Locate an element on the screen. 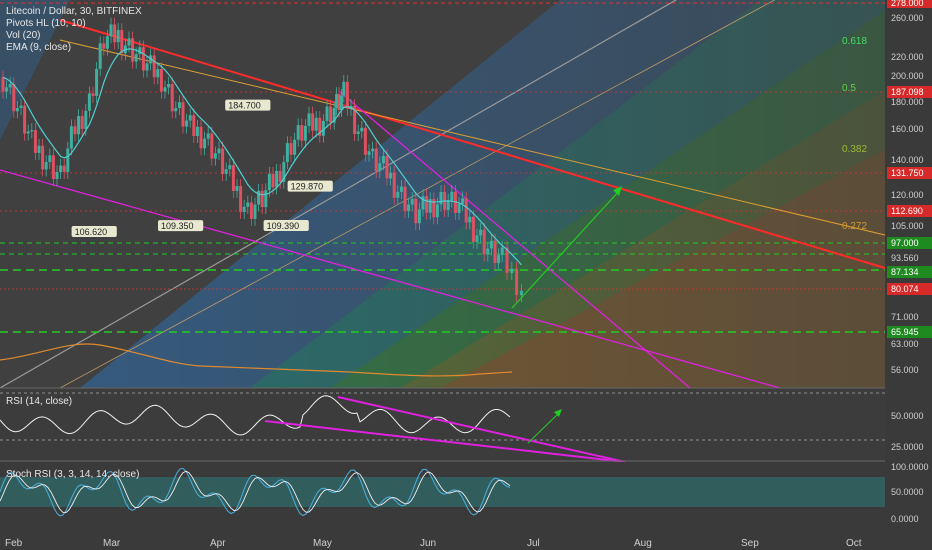 The width and height of the screenshot is (932, 550). time-axis-bg is located at coordinates (466, 541).